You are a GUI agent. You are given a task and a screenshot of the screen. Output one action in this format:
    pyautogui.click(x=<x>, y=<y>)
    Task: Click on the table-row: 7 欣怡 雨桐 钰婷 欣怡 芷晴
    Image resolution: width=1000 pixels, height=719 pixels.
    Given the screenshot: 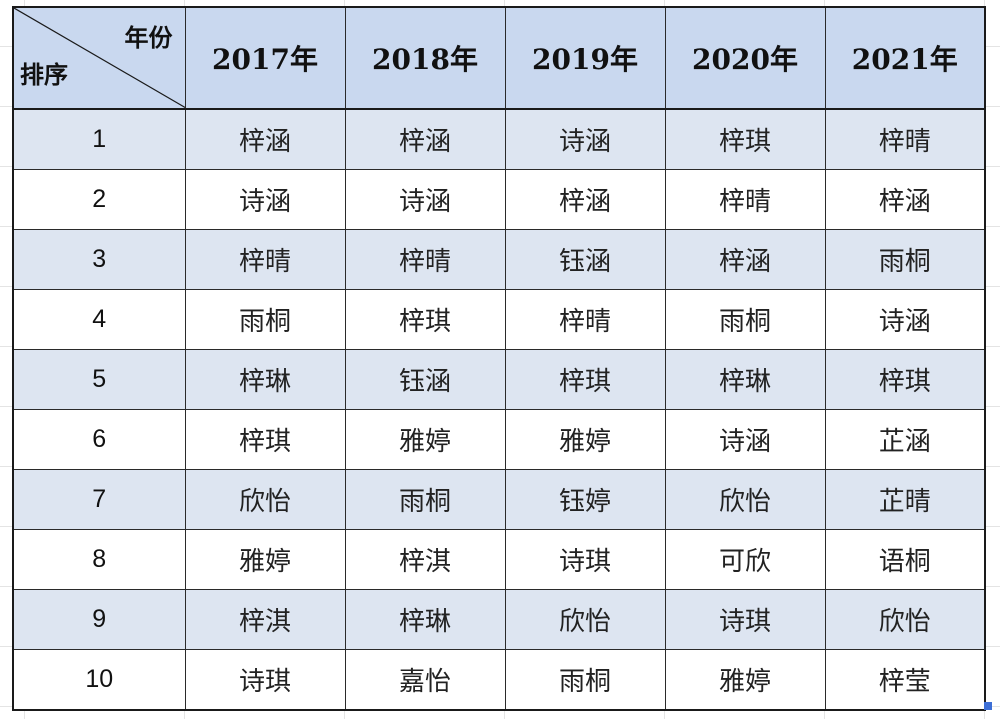 What is the action you would take?
    pyautogui.click(x=499, y=499)
    